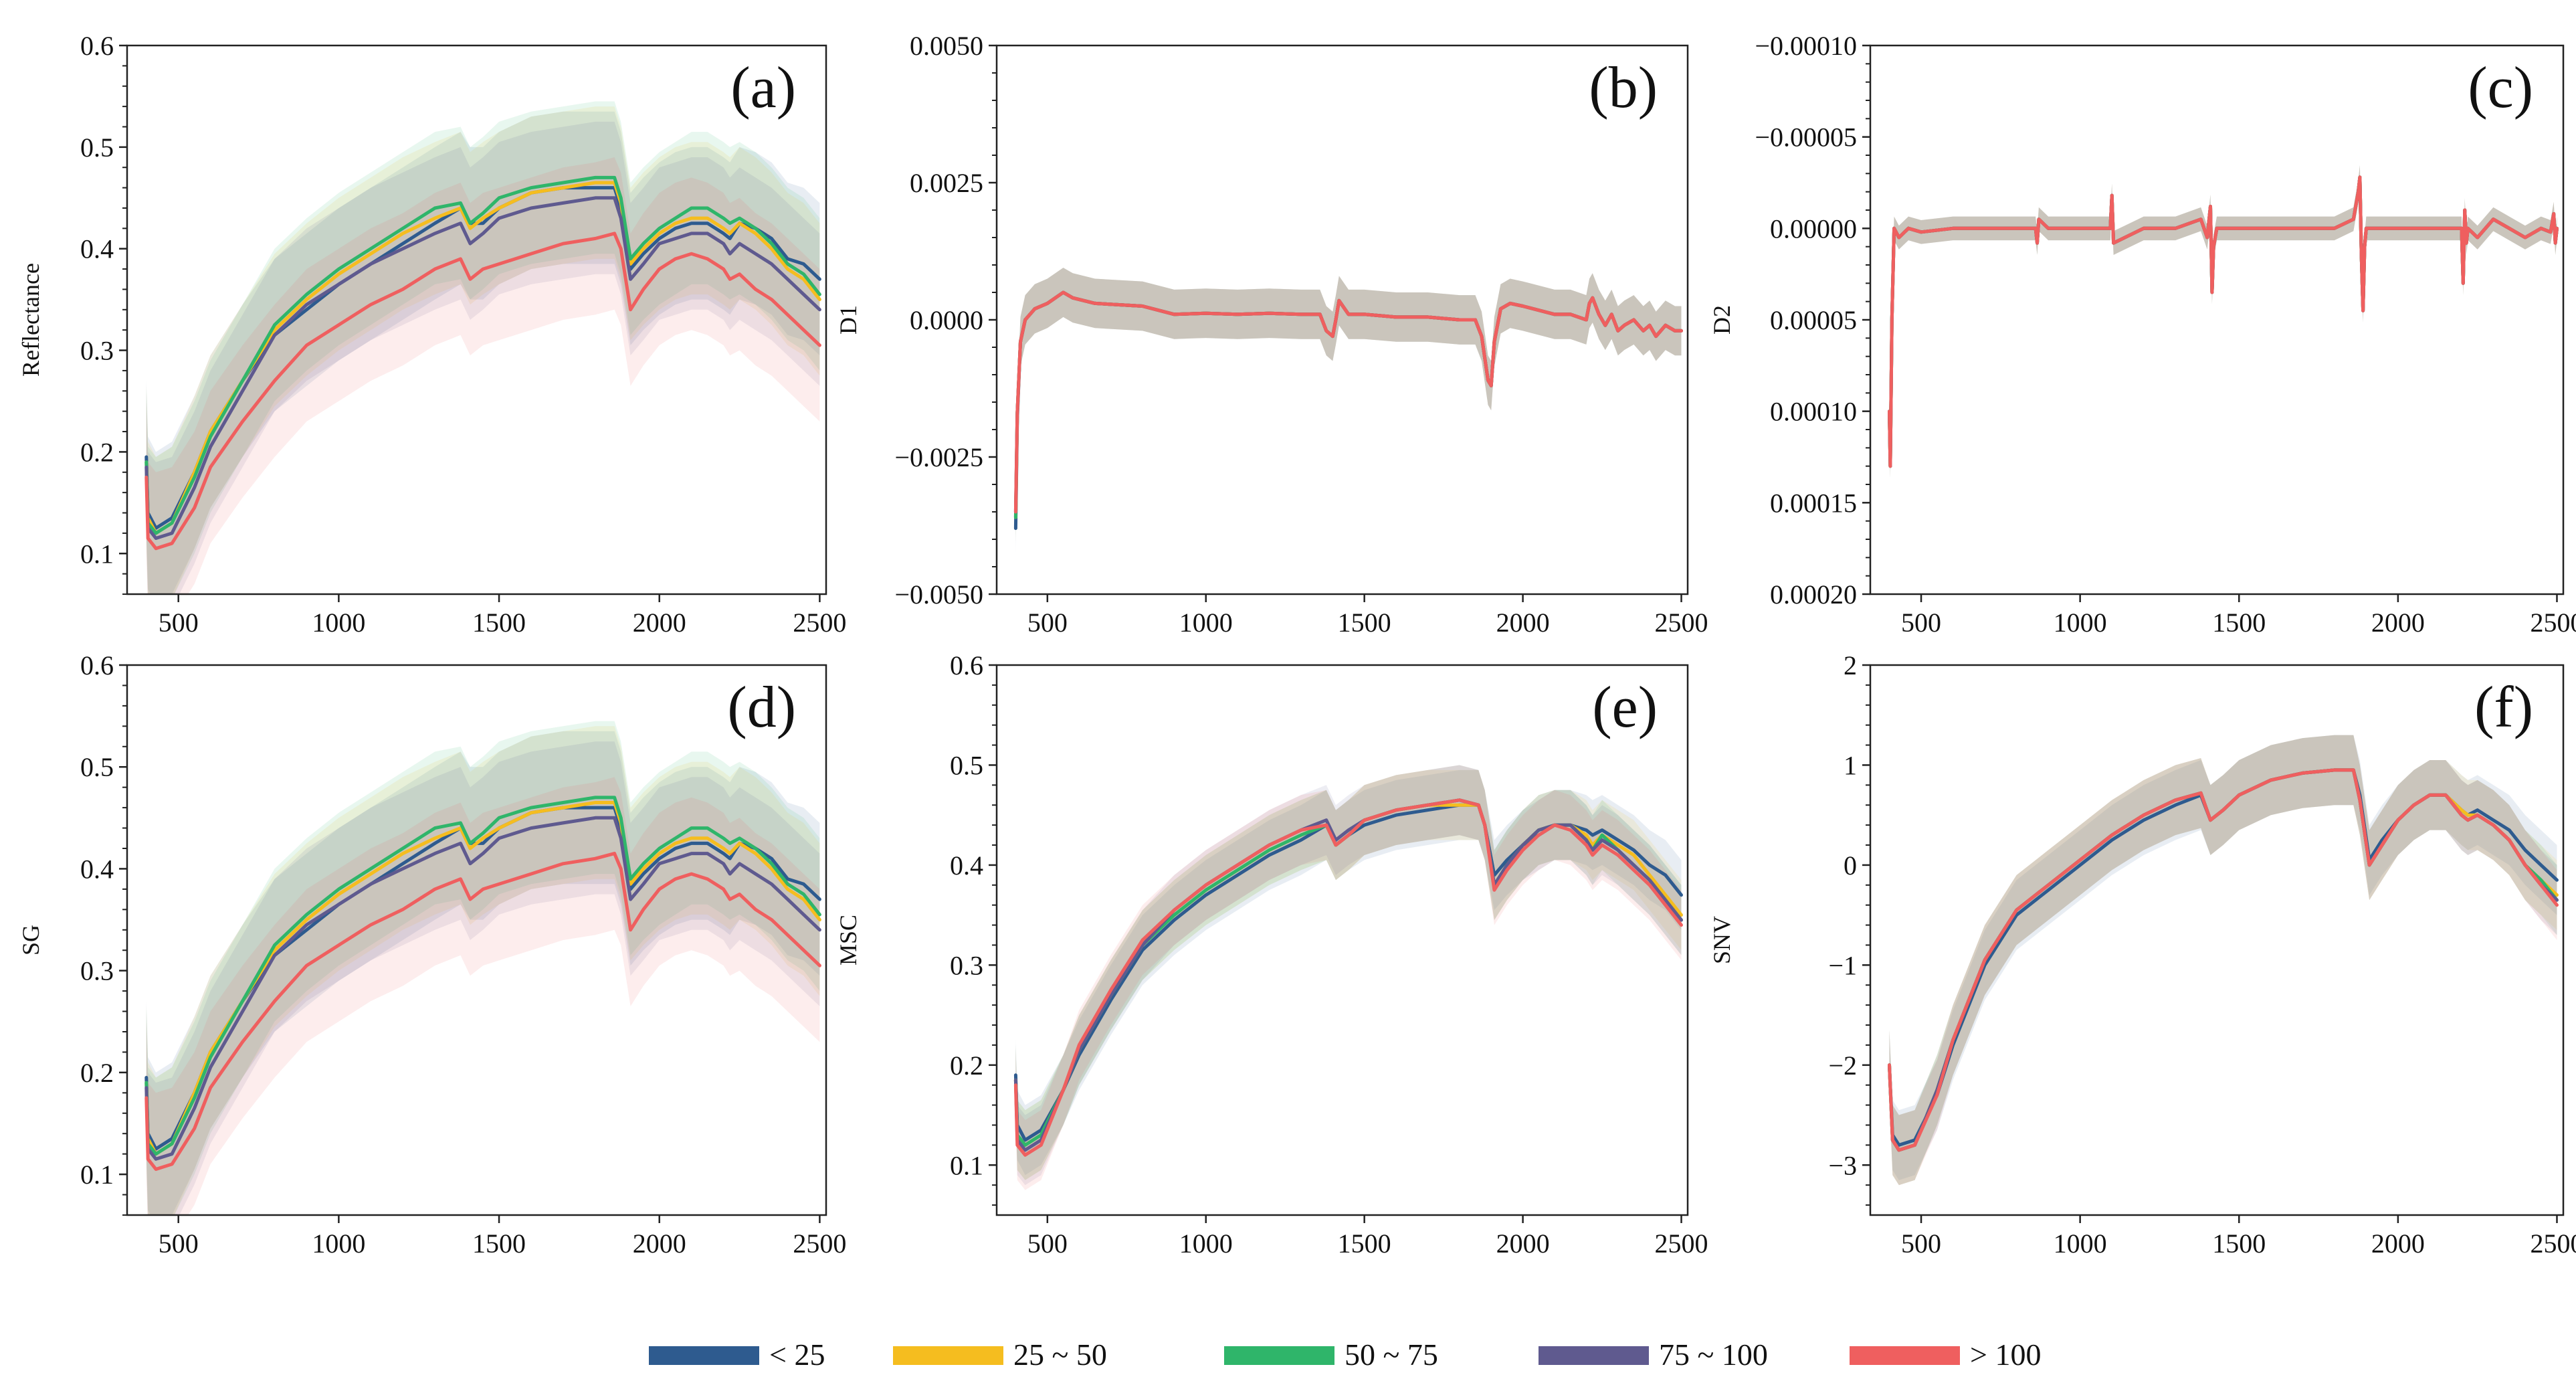 This screenshot has width=2576, height=1381. What do you see at coordinates (1850, 665) in the screenshot?
I see `y-tick-label: 2` at bounding box center [1850, 665].